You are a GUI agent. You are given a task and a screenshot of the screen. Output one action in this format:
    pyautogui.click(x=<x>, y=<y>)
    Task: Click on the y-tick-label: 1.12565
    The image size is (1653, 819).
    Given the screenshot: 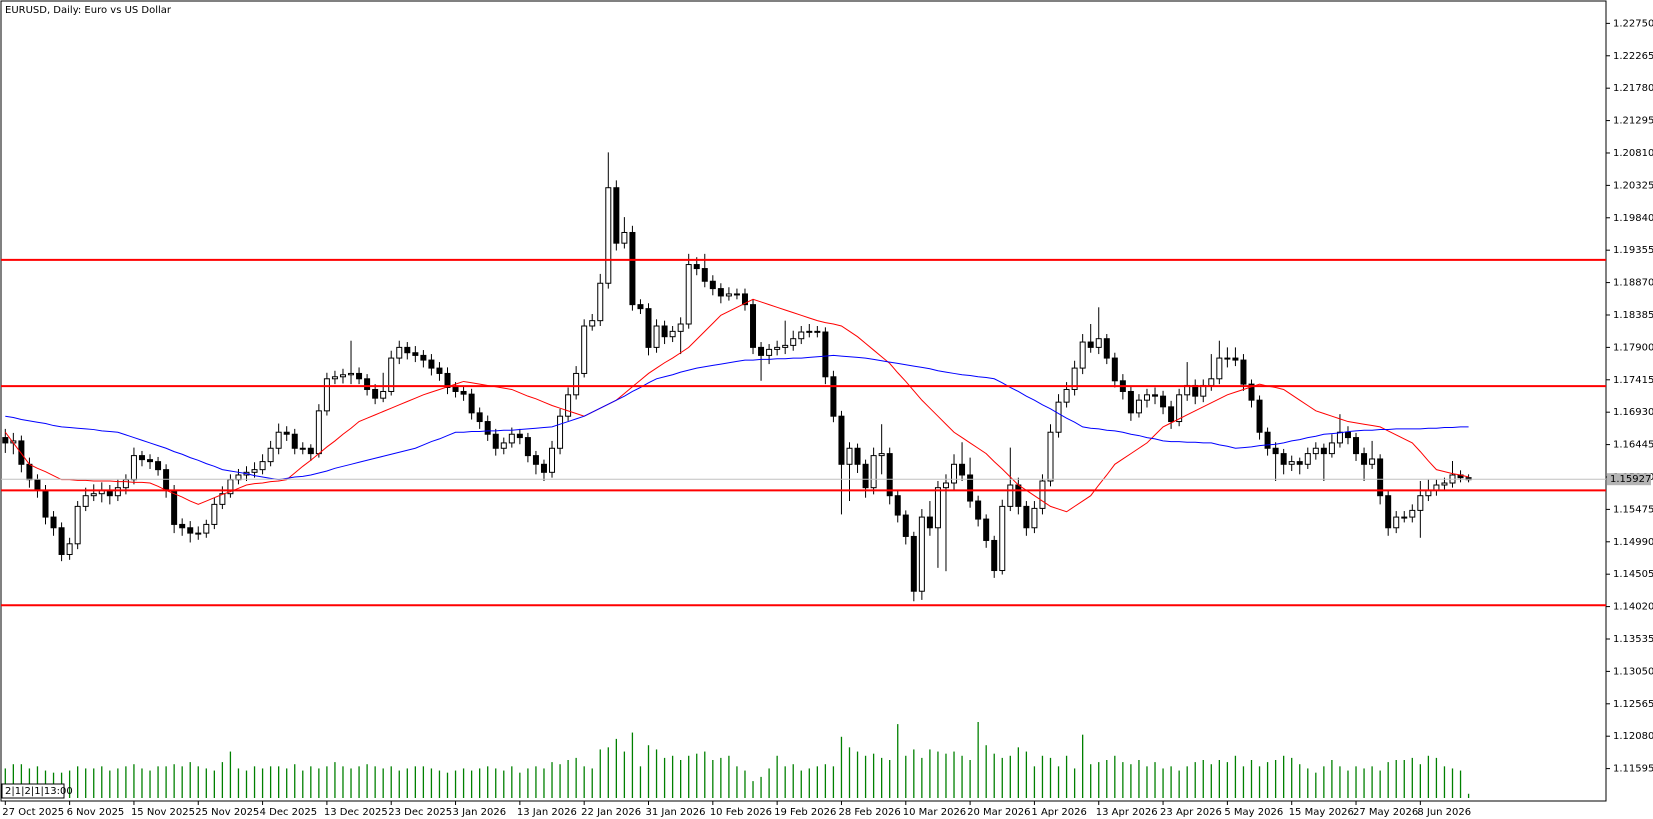 What is the action you would take?
    pyautogui.click(x=1633, y=704)
    